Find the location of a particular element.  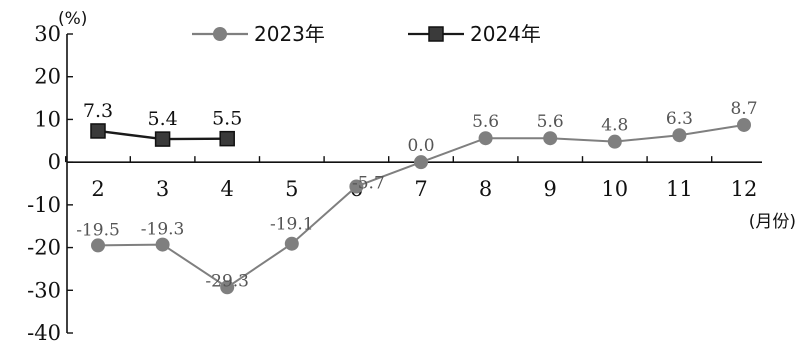

legend-label: 2023年 is located at coordinates (289, 34).